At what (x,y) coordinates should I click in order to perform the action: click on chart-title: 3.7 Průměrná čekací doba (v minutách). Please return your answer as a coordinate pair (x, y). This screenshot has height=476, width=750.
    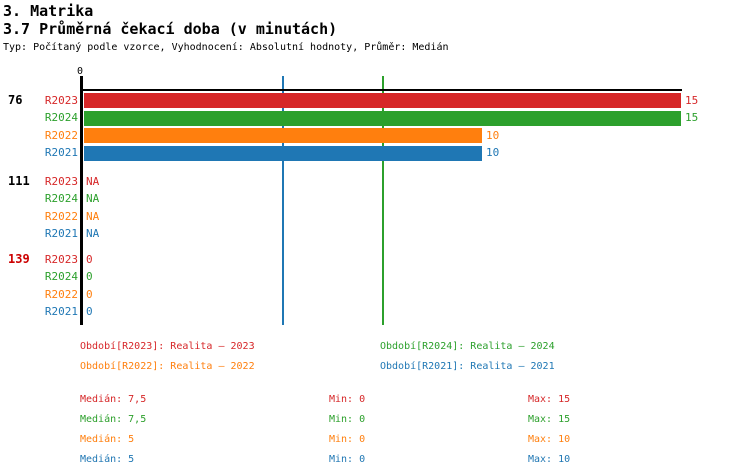
    Looking at the image, I should click on (170, 29).